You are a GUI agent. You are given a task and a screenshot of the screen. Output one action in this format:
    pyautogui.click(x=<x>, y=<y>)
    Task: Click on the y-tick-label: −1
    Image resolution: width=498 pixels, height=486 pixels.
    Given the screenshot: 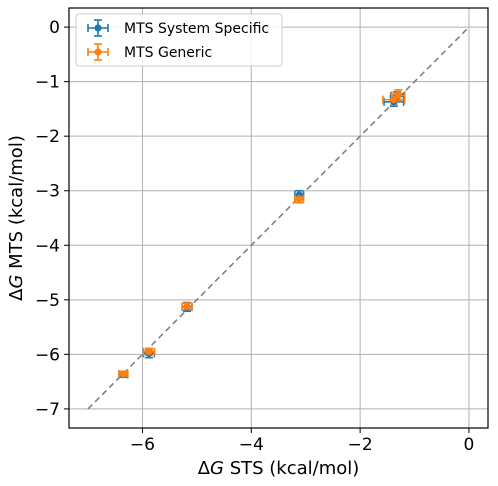 What is the action you would take?
    pyautogui.click(x=47, y=83)
    